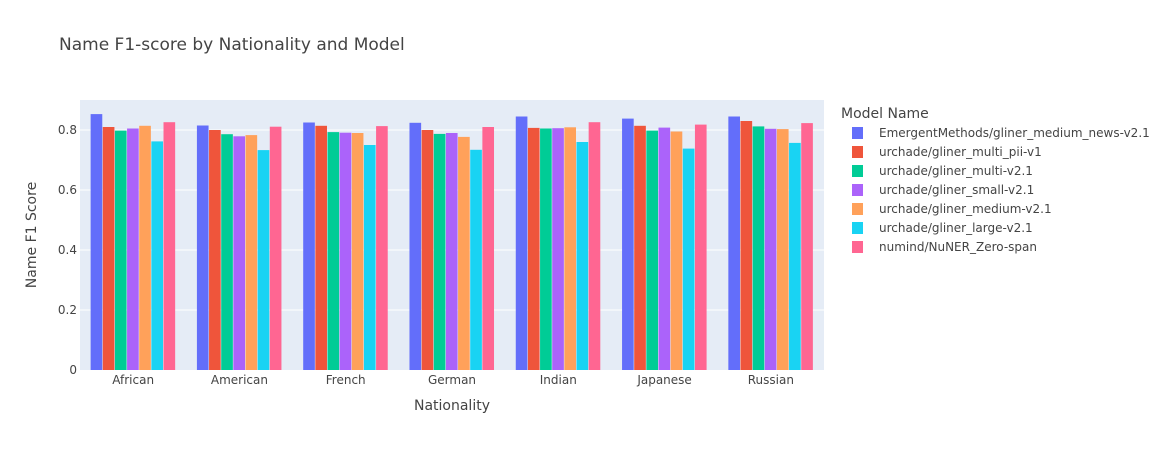 This screenshot has width=1172, height=450. I want to click on legend-entry: urchade/gliner_small-v2.1, so click(956, 190).